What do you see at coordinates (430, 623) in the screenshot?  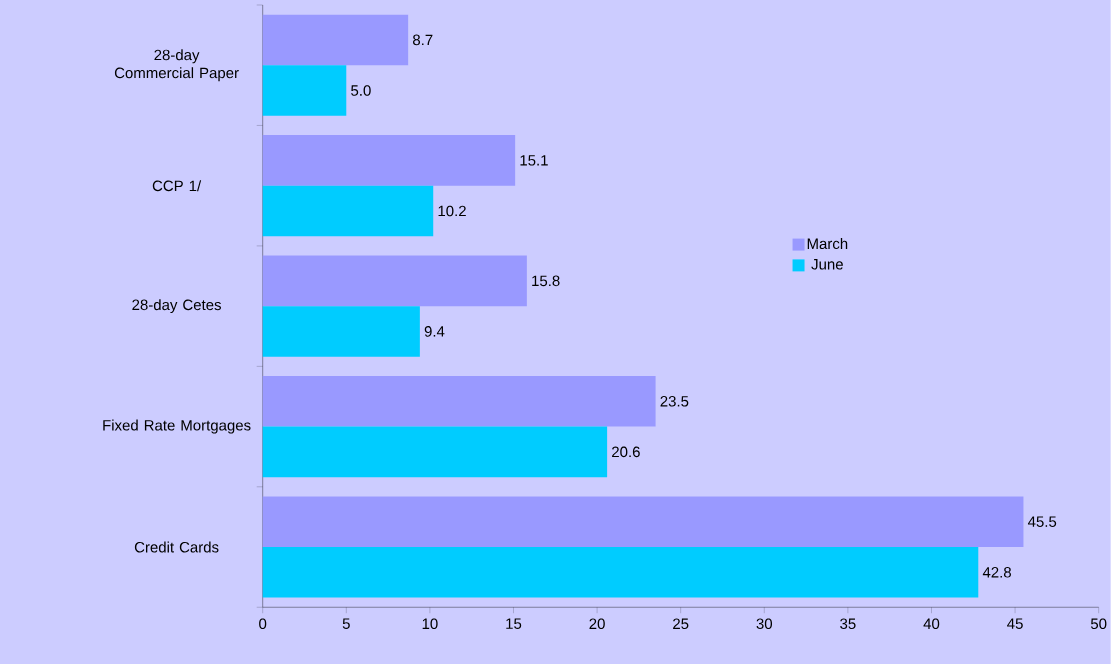 I see `x-tick-label: 10` at bounding box center [430, 623].